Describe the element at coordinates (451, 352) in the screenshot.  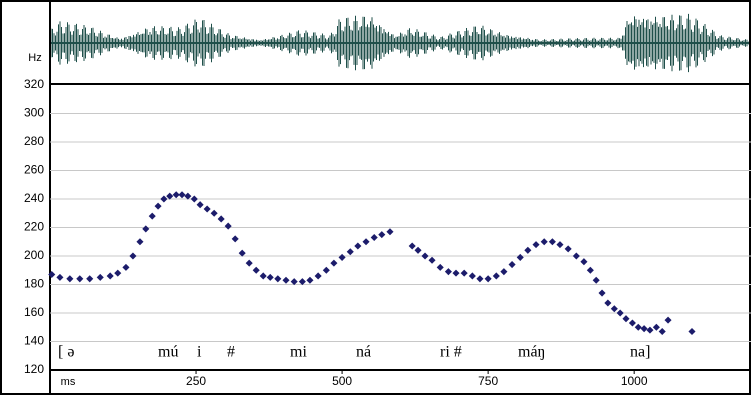
I see `annotation: ri #` at that location.